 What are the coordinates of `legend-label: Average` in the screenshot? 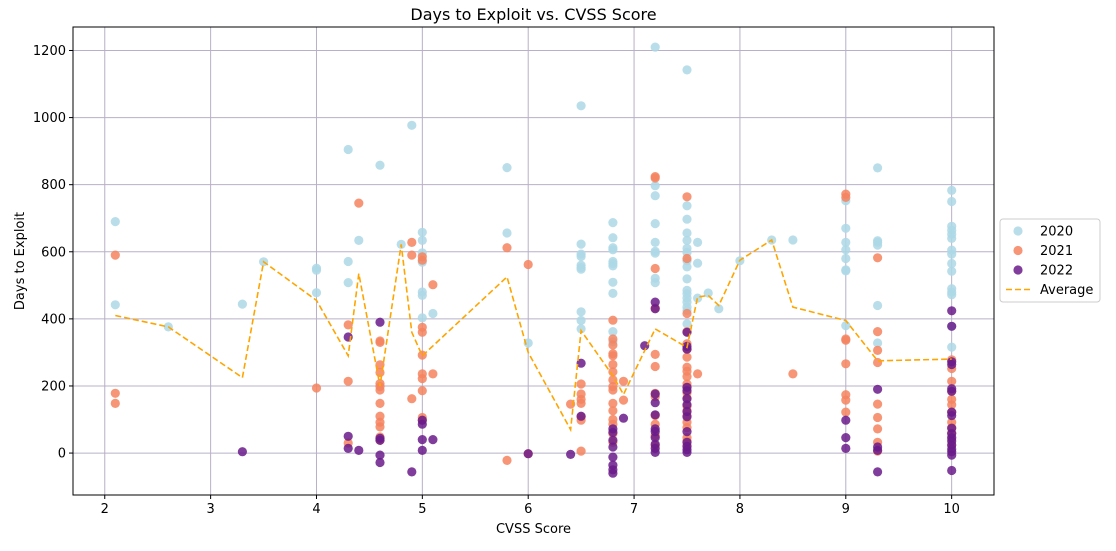 It's located at (1066, 290).